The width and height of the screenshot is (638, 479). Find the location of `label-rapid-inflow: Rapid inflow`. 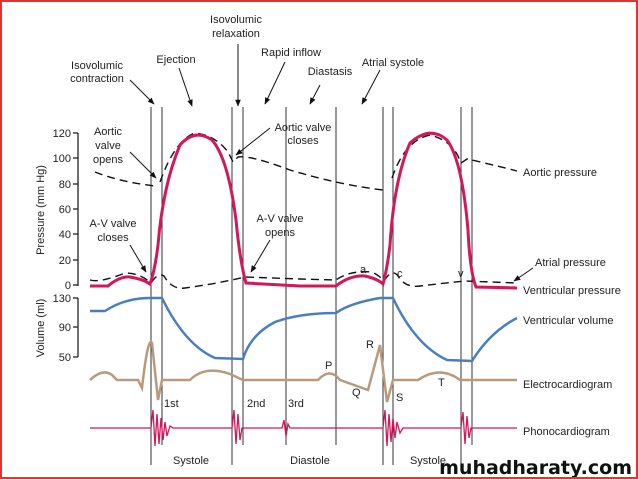

label-rapid-inflow: Rapid inflow is located at coordinates (291, 53).